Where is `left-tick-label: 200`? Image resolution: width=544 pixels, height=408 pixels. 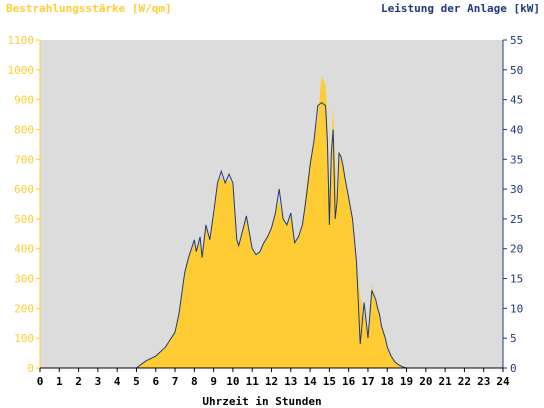 left-tick-label: 200 is located at coordinates (24, 308).